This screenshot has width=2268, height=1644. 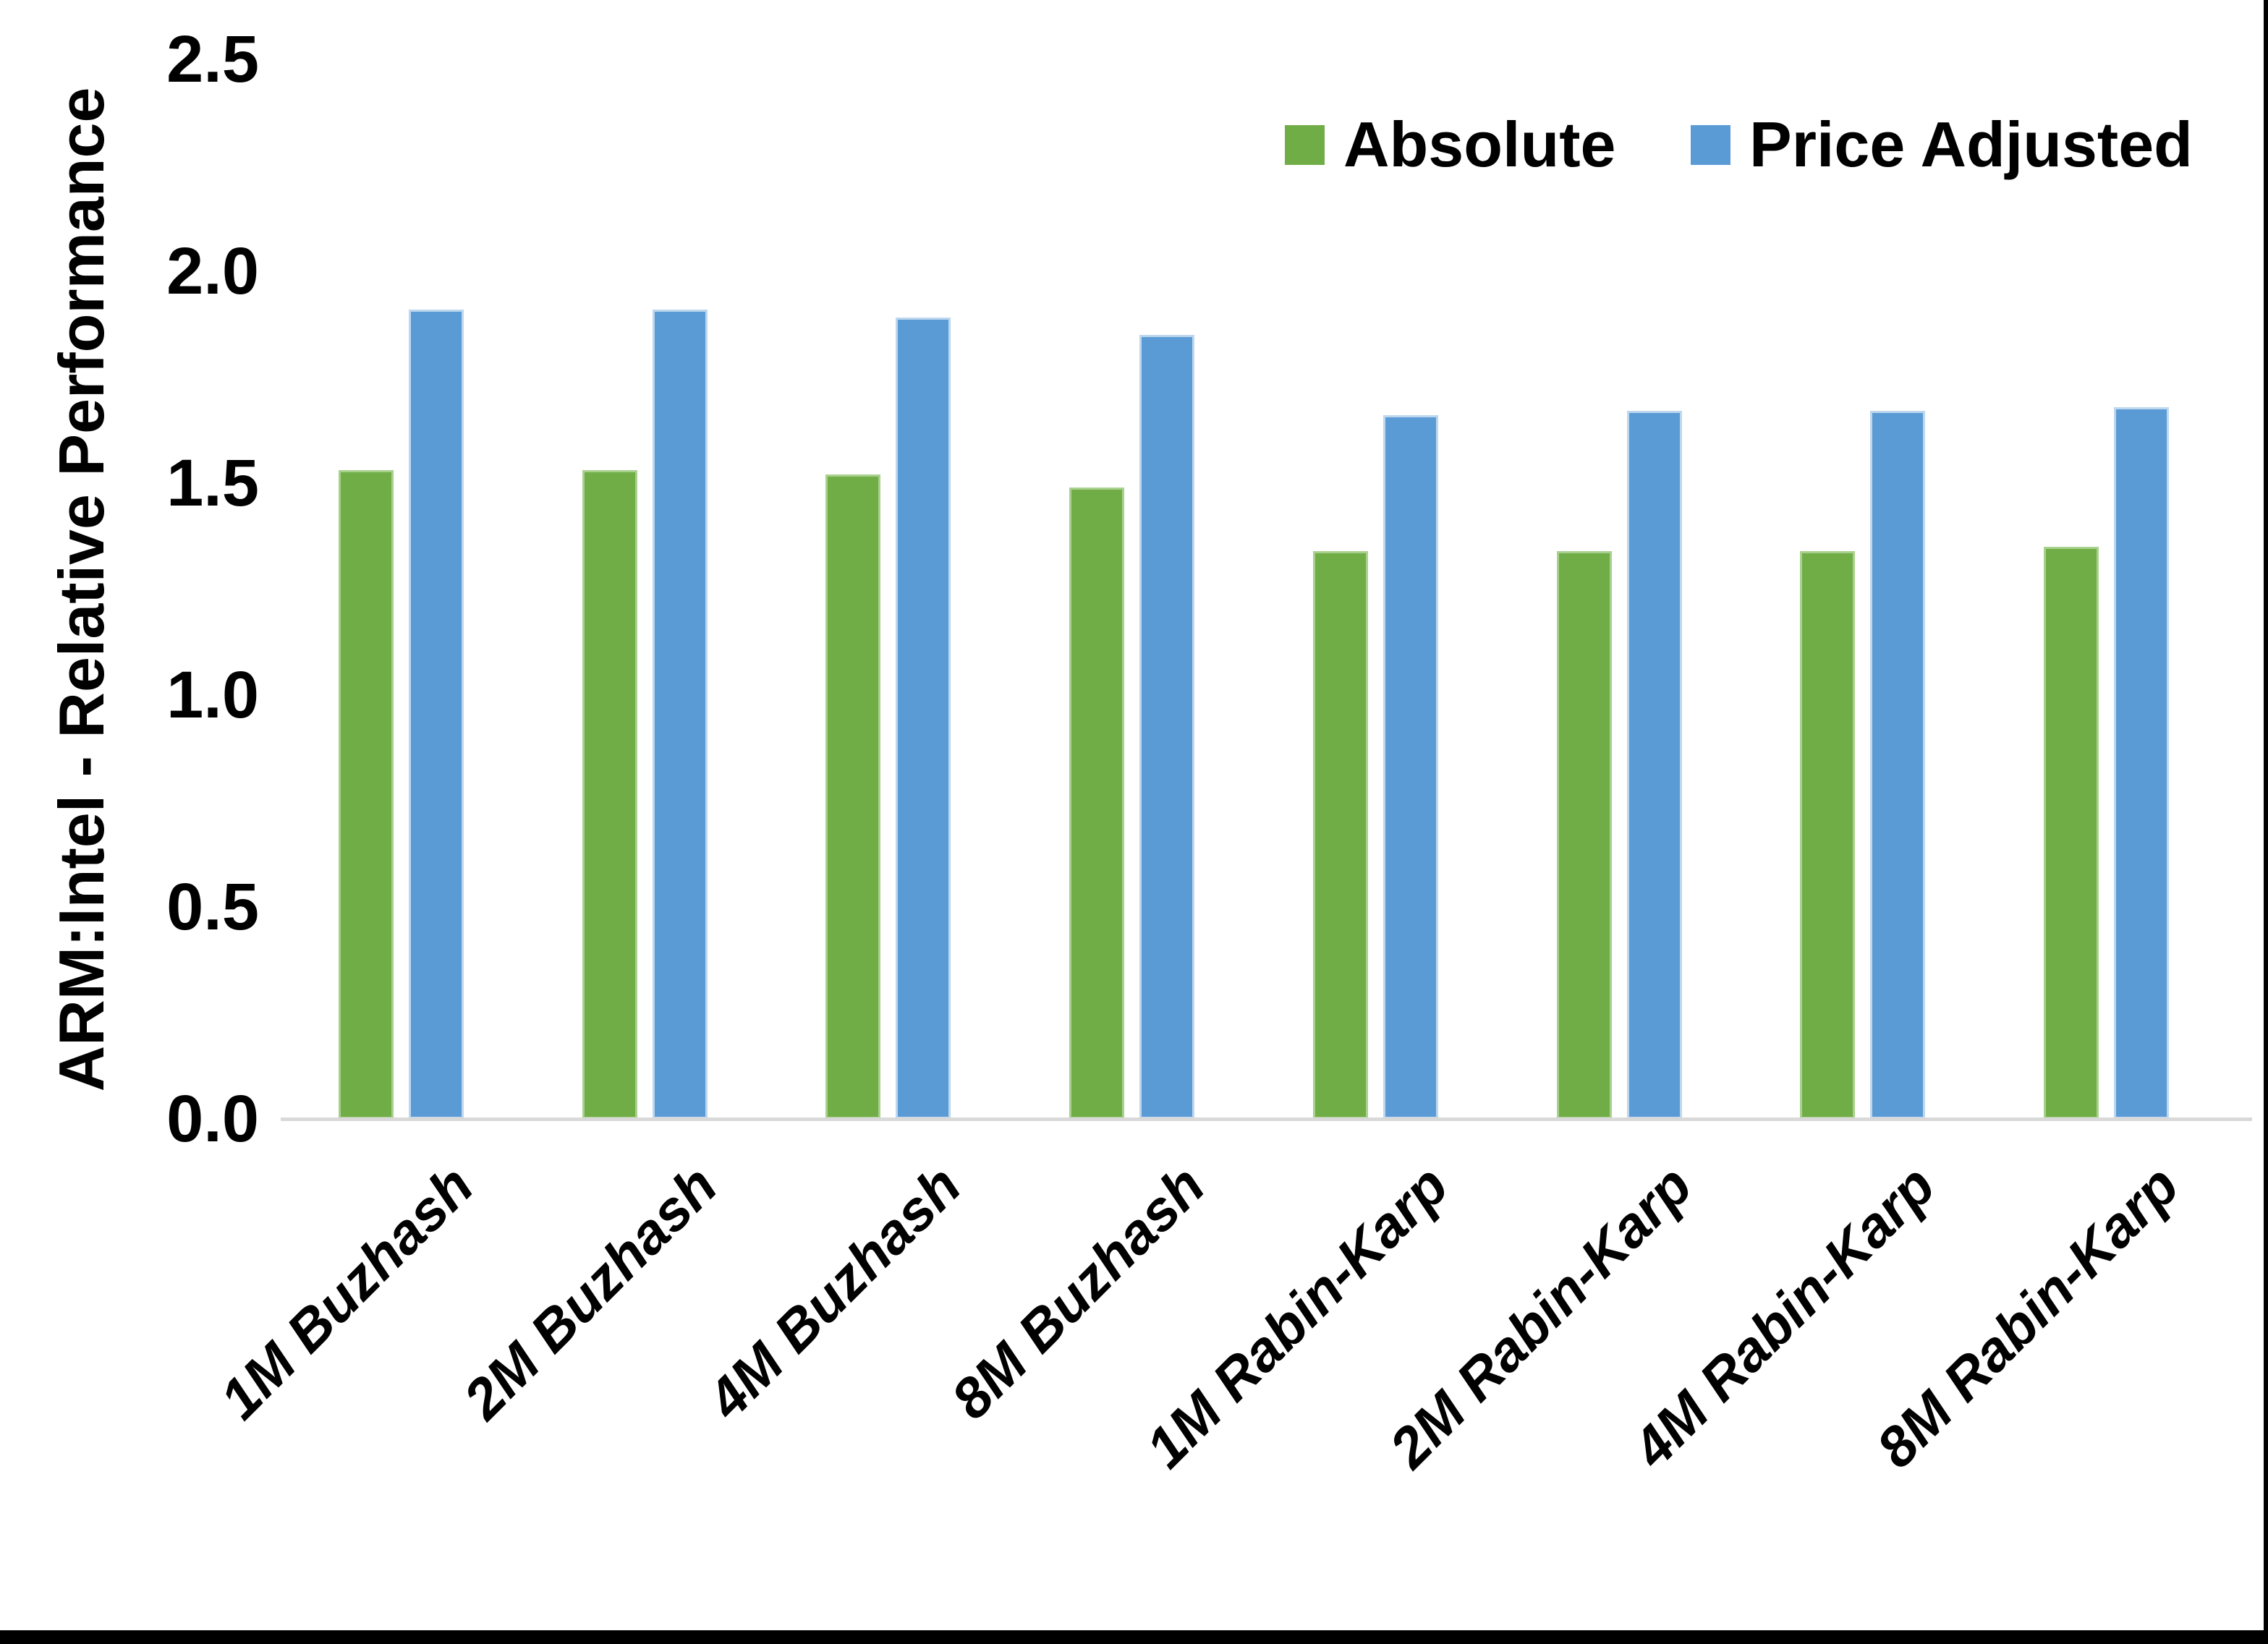 I want to click on bar-absolute-2m-buzhash, so click(x=609, y=794).